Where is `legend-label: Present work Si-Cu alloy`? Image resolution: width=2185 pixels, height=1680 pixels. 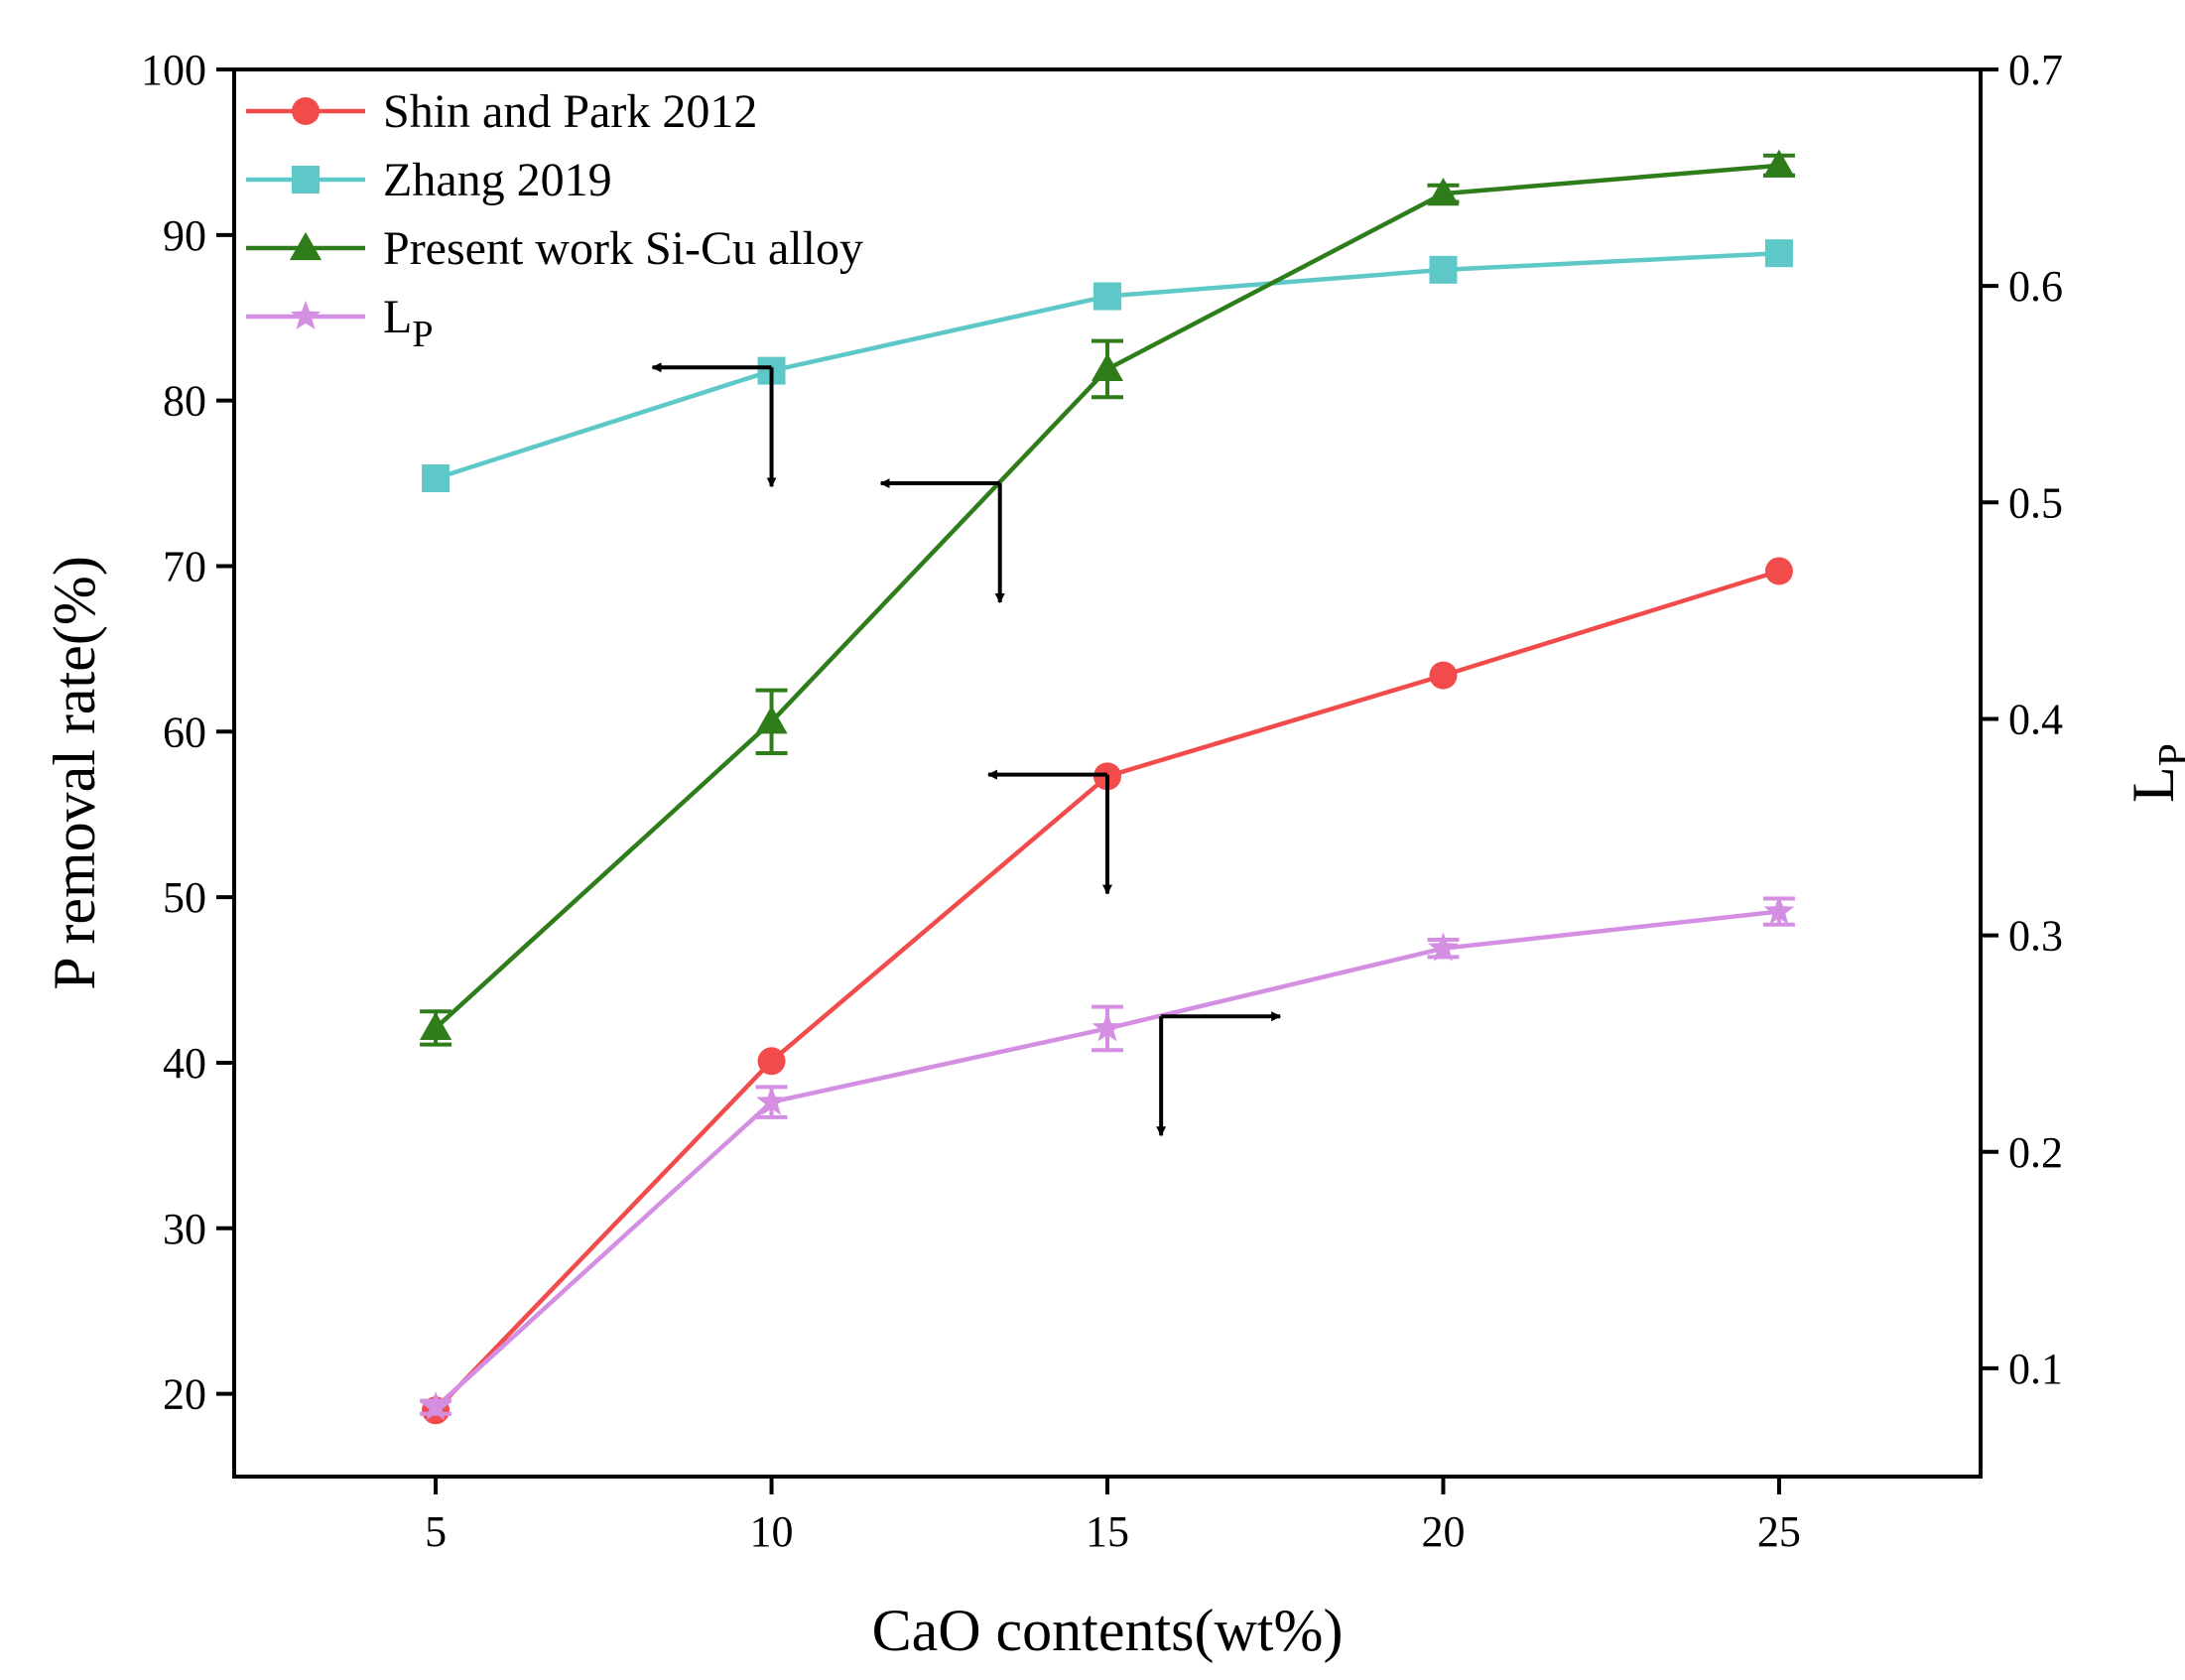
legend-label: Present work Si-Cu alloy is located at coordinates (623, 248).